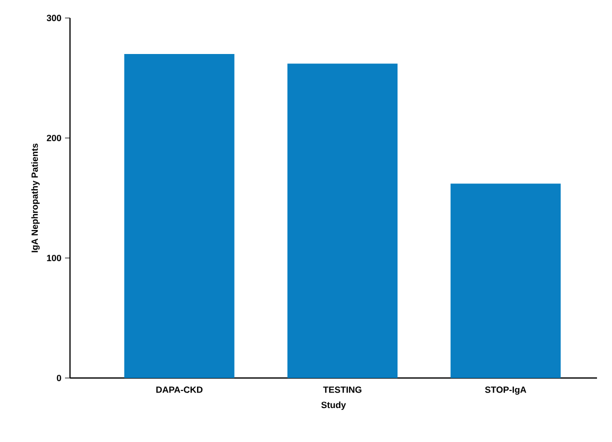  Describe the element at coordinates (333, 406) in the screenshot. I see `x-axis-title: Study` at that location.